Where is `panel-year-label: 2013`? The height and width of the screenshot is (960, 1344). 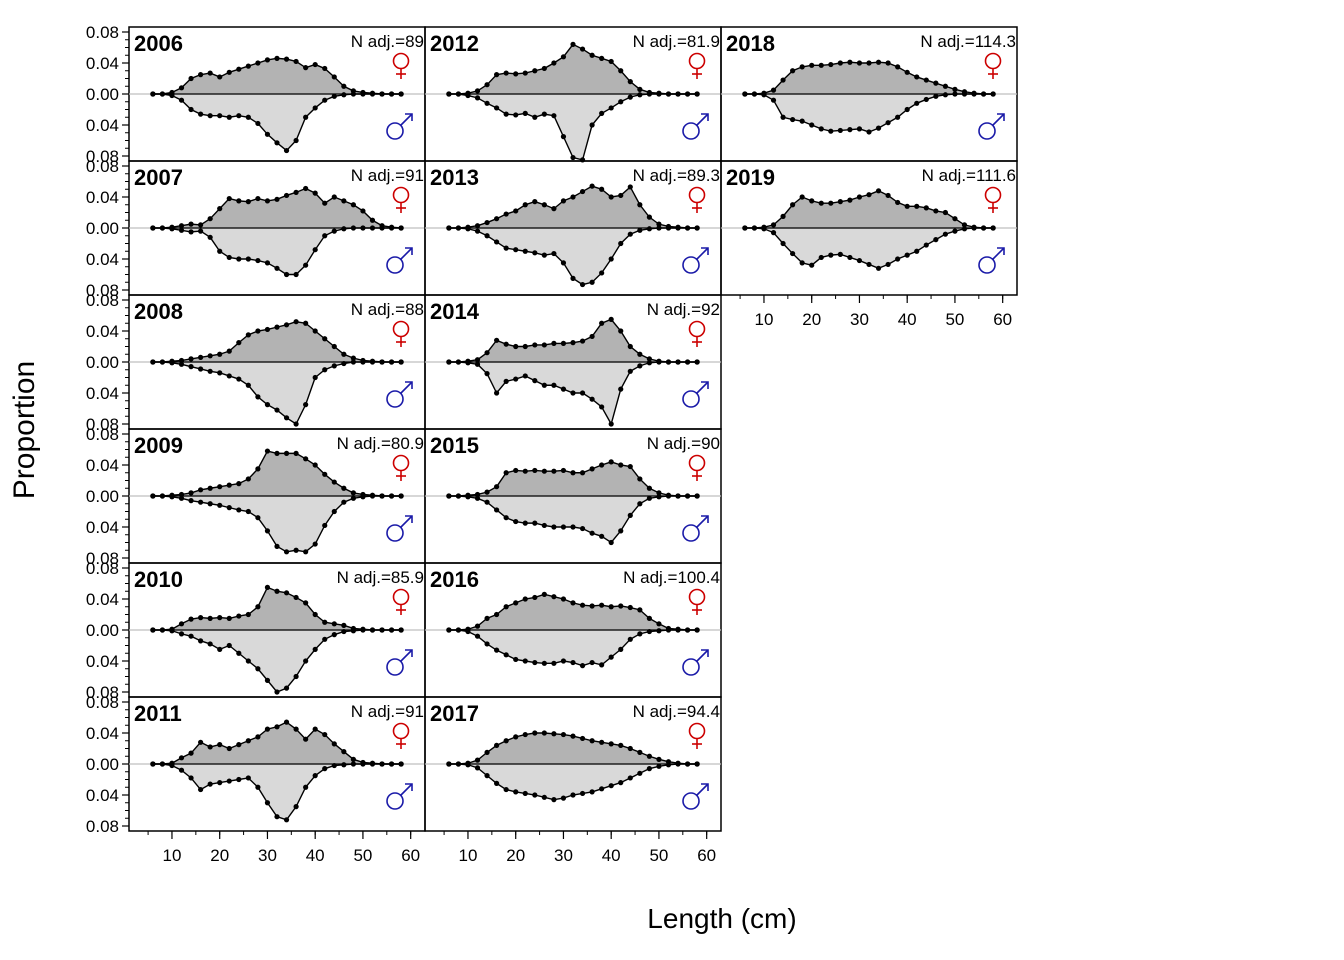 panel-year-label: 2013 is located at coordinates (454, 177).